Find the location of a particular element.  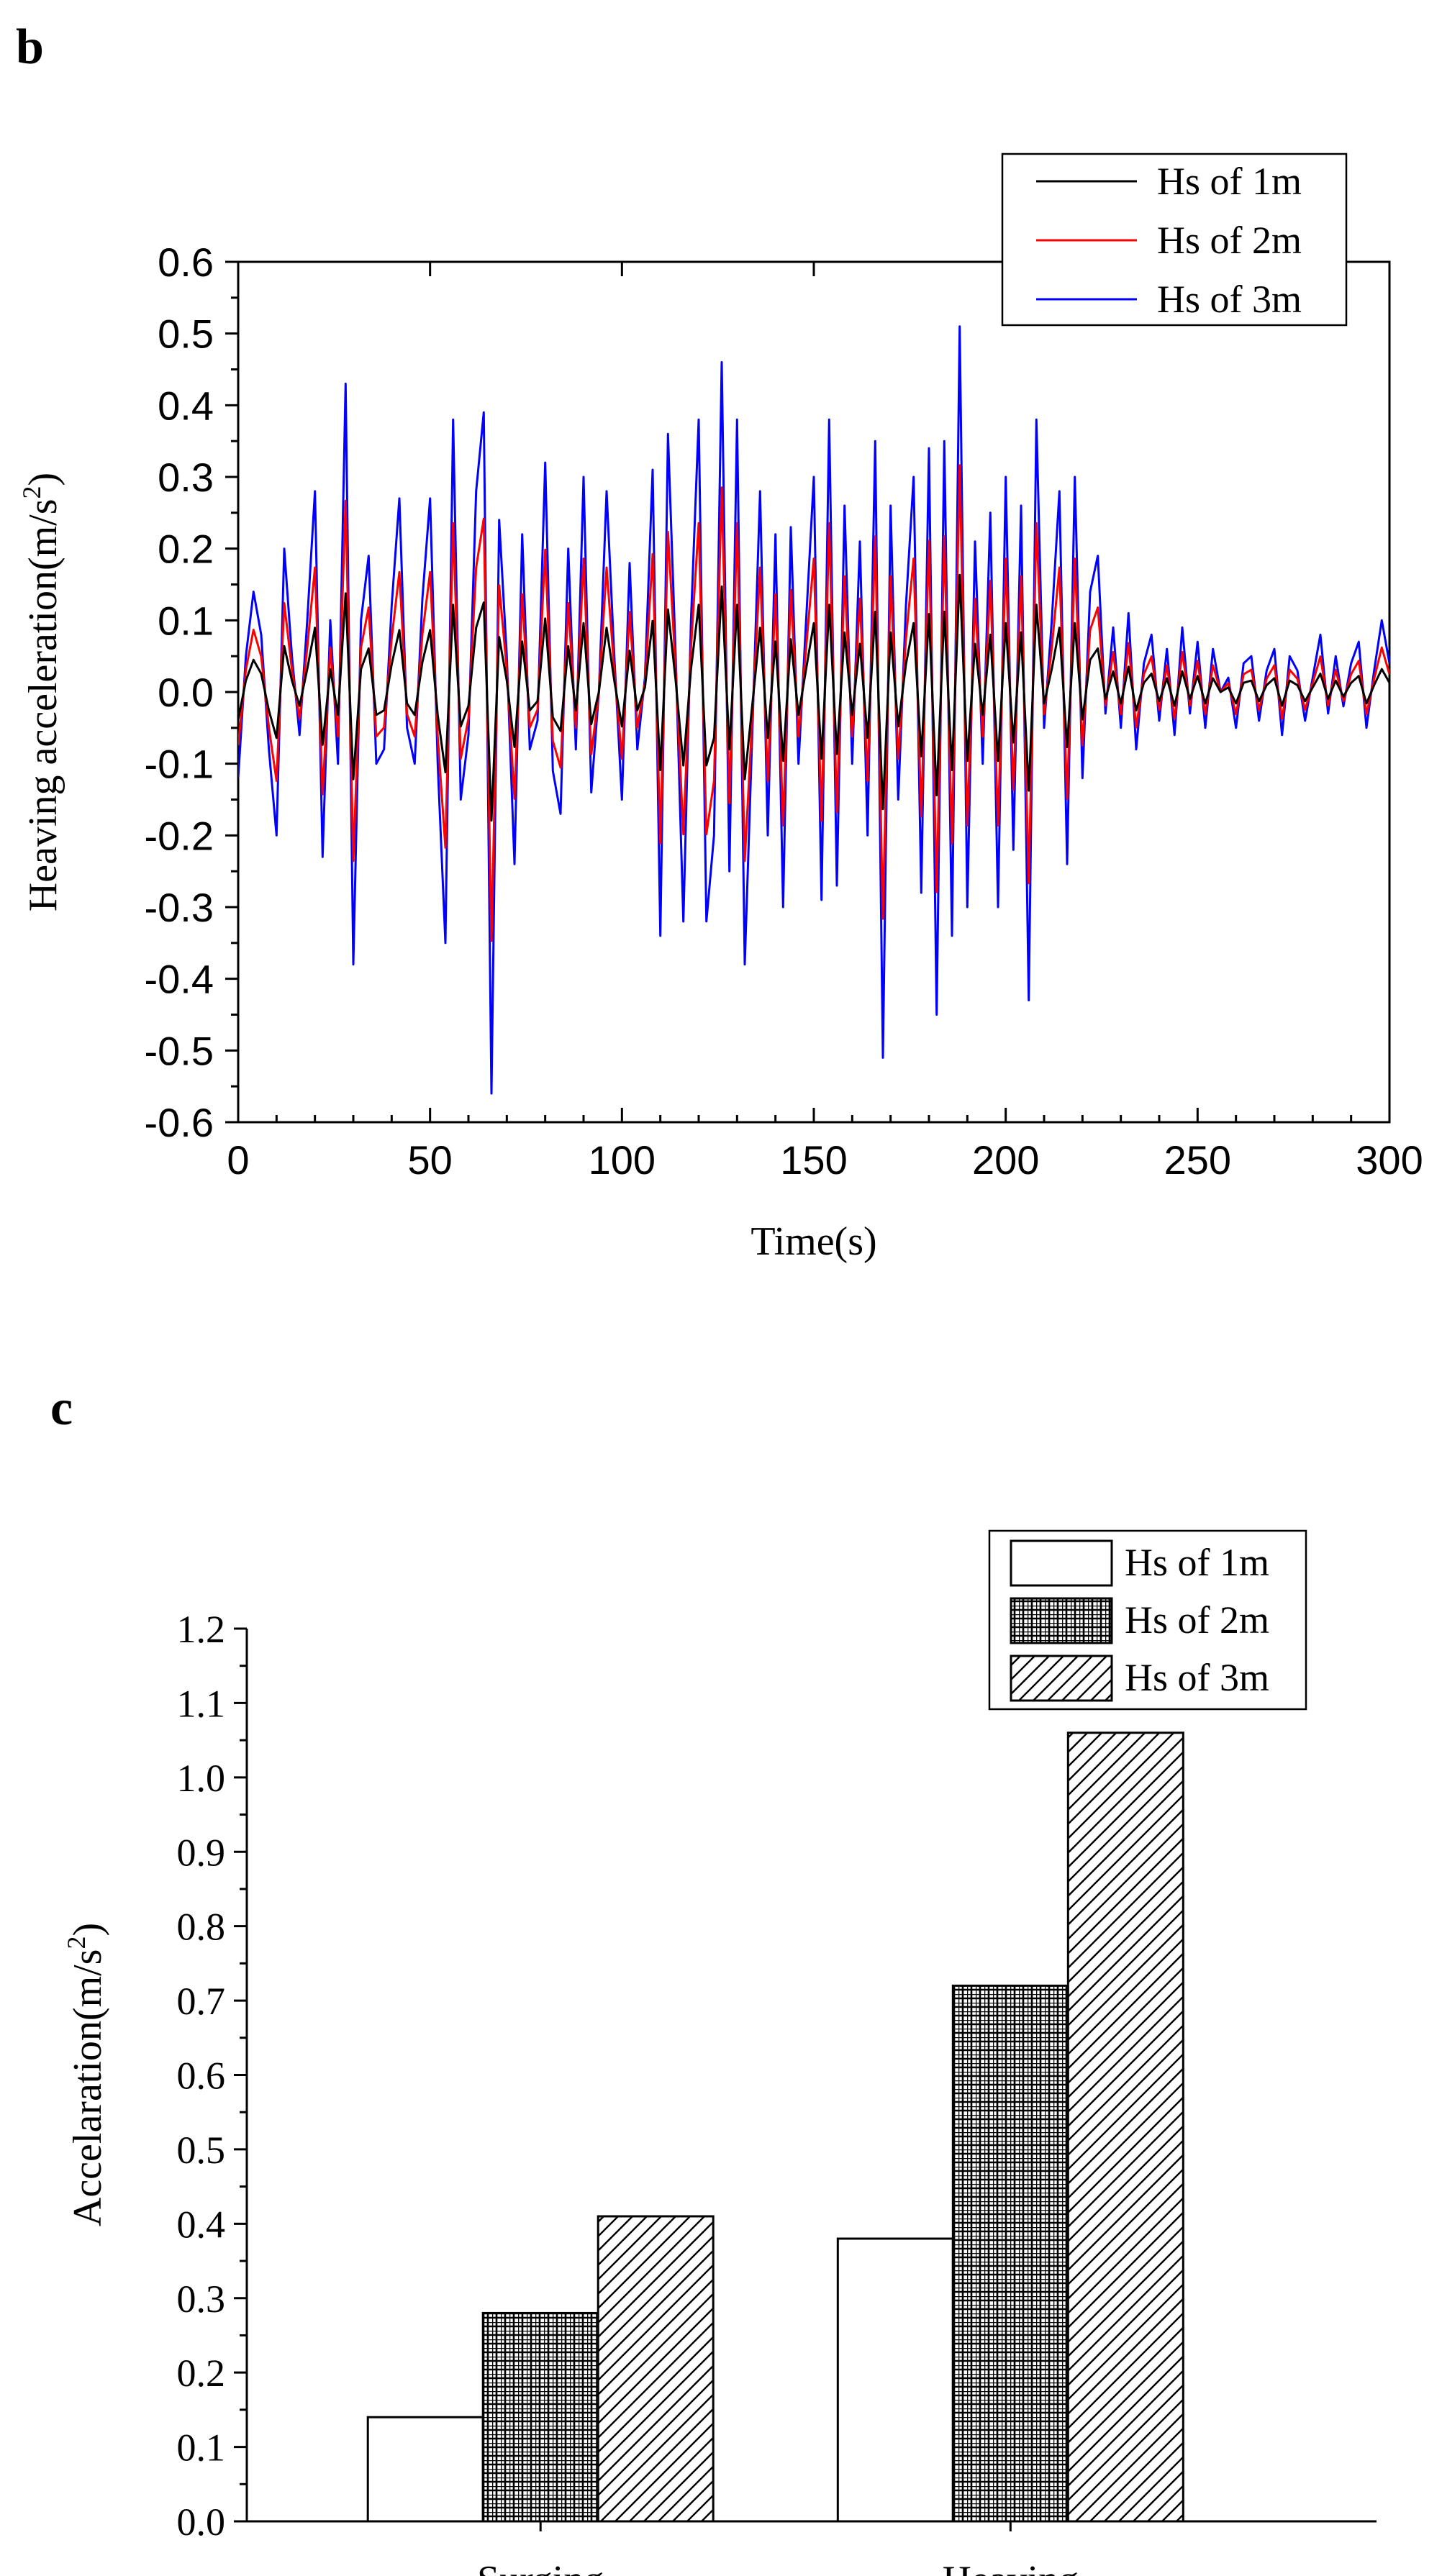

bar-surging-hs2 is located at coordinates (540, 2417).